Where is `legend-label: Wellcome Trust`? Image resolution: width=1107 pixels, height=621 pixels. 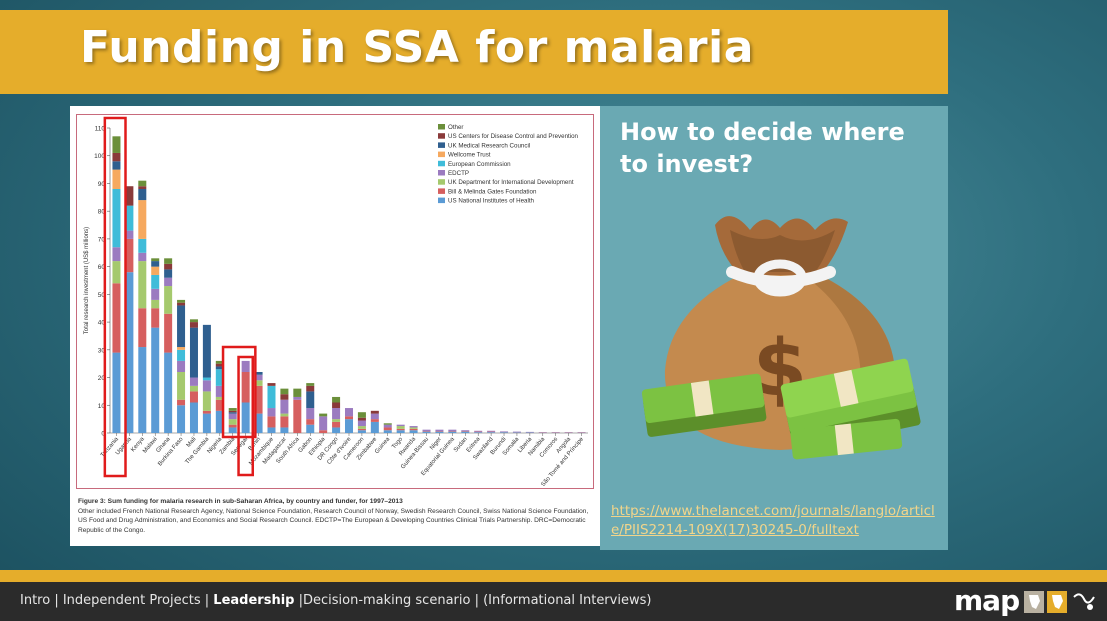
legend-label: Wellcome Trust is located at coordinates (469, 155).